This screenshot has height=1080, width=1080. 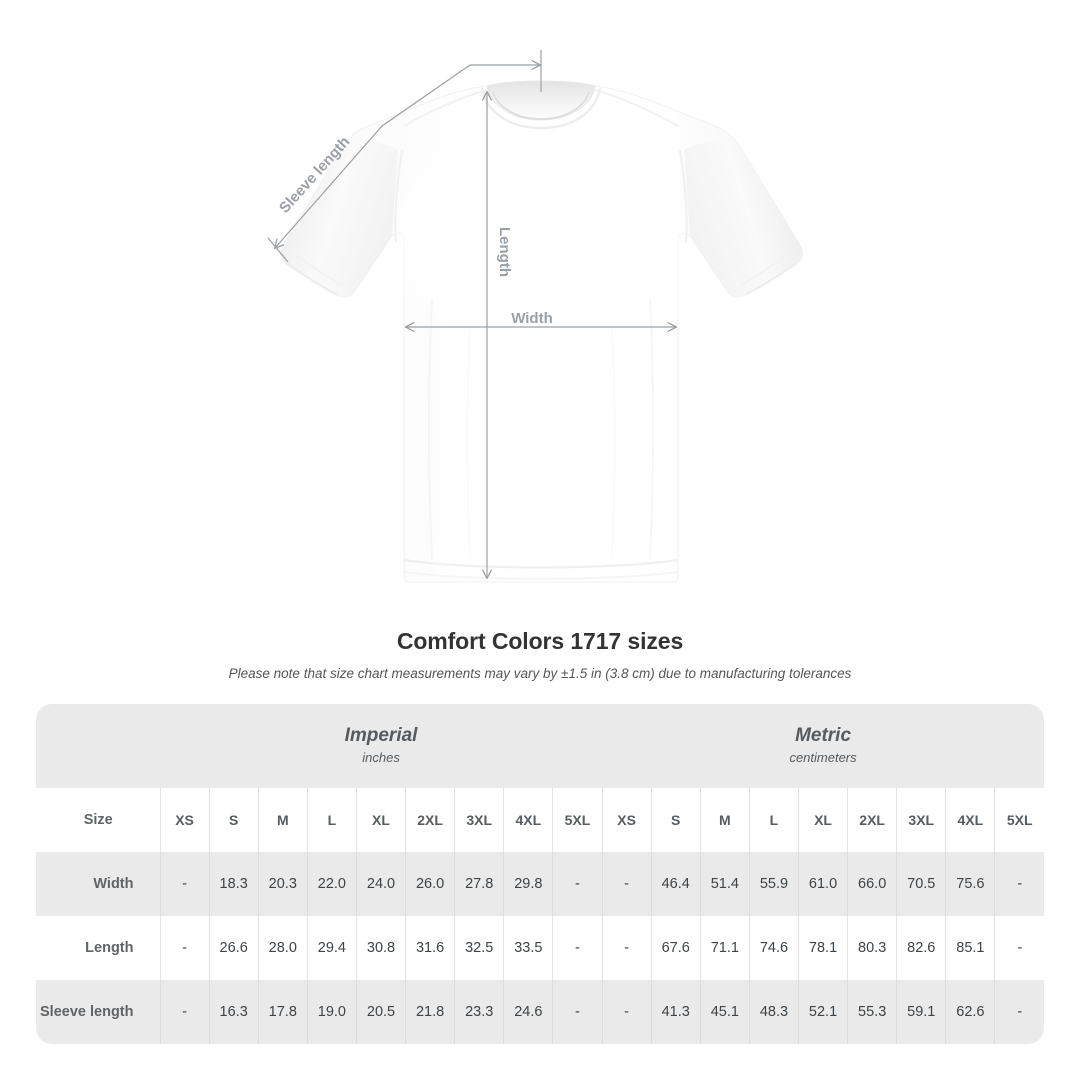 What do you see at coordinates (528, 884) in the screenshot?
I see `measurement-cell: 29.8` at bounding box center [528, 884].